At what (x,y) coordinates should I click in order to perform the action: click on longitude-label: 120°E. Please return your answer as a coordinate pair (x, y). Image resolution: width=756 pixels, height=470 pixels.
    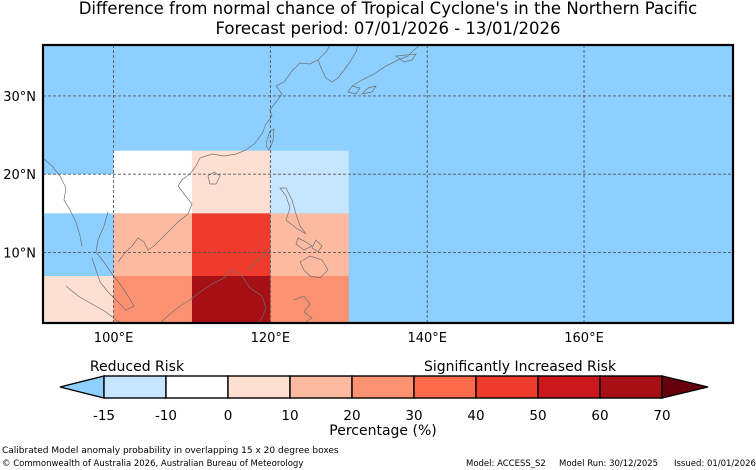
    Looking at the image, I should click on (271, 338).